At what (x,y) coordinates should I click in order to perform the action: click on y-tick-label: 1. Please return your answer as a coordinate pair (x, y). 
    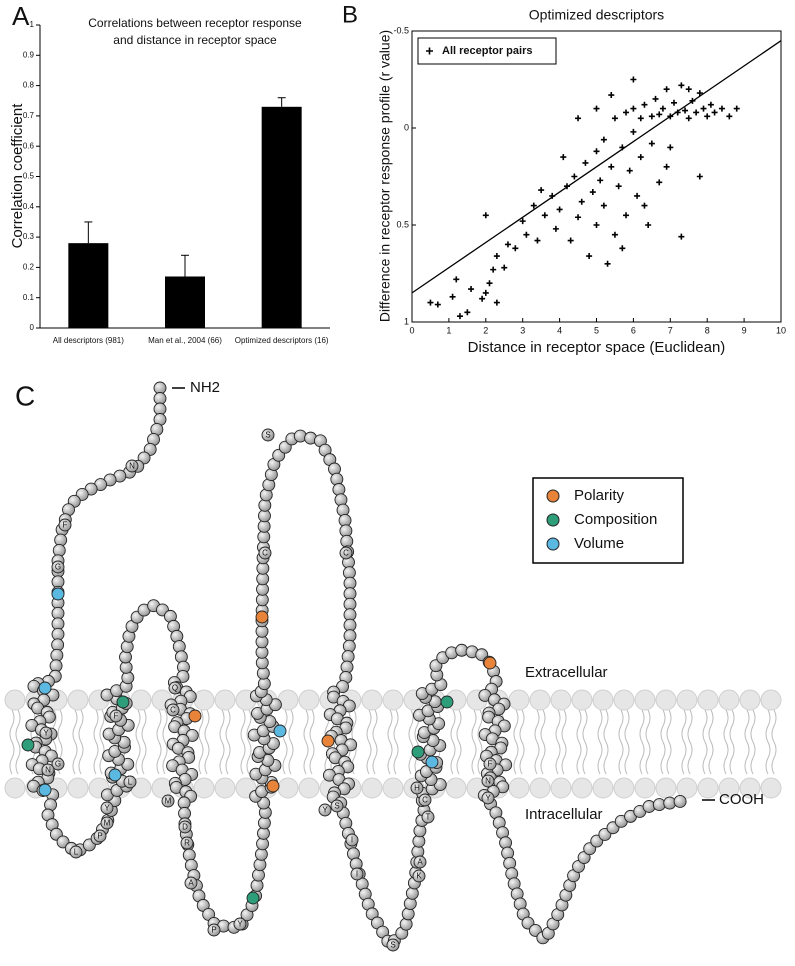
    Looking at the image, I should click on (32, 24).